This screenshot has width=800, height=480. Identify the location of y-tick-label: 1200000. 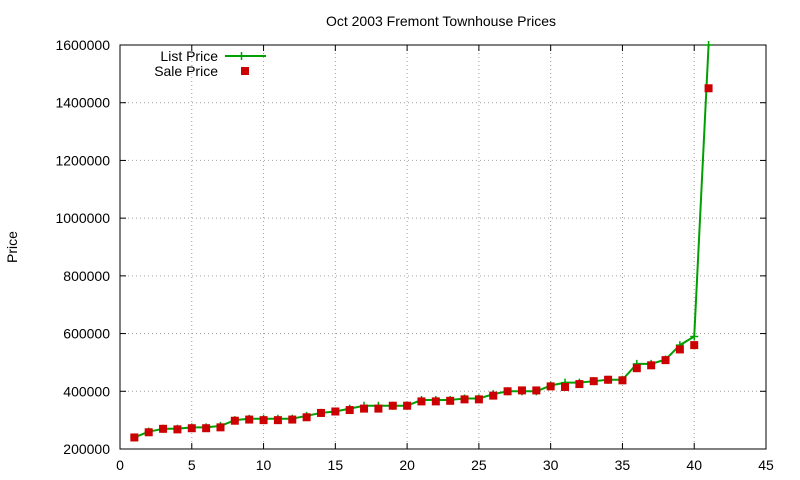
(82, 160).